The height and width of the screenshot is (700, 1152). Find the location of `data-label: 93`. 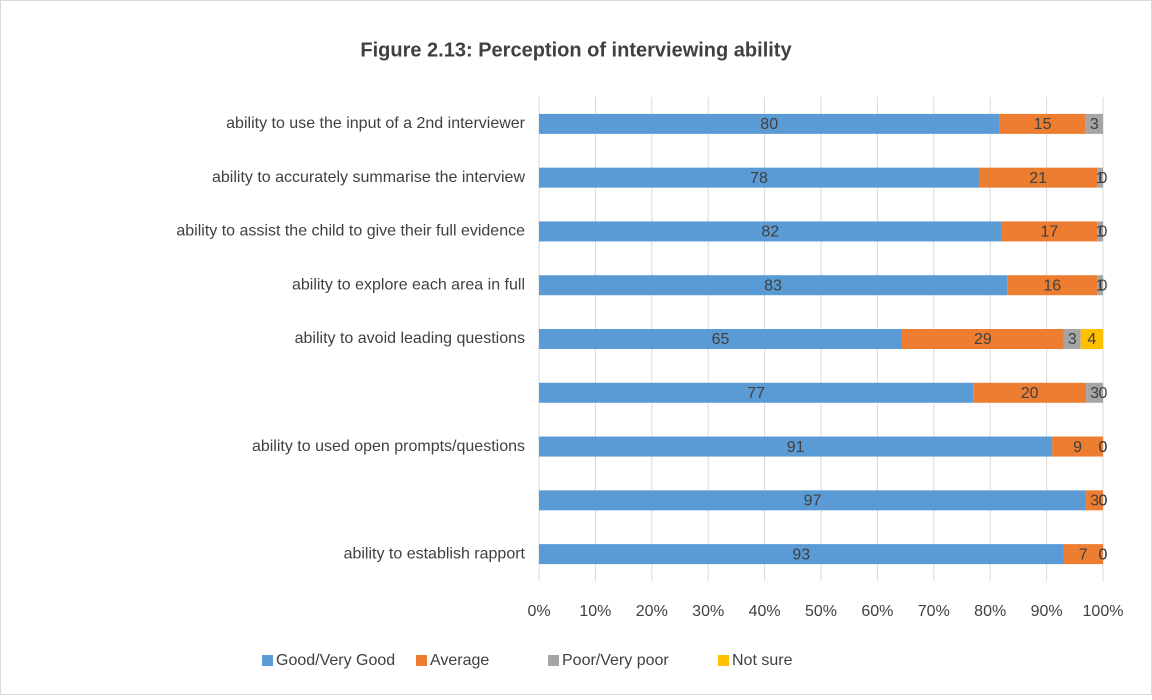

data-label: 93 is located at coordinates (801, 554).